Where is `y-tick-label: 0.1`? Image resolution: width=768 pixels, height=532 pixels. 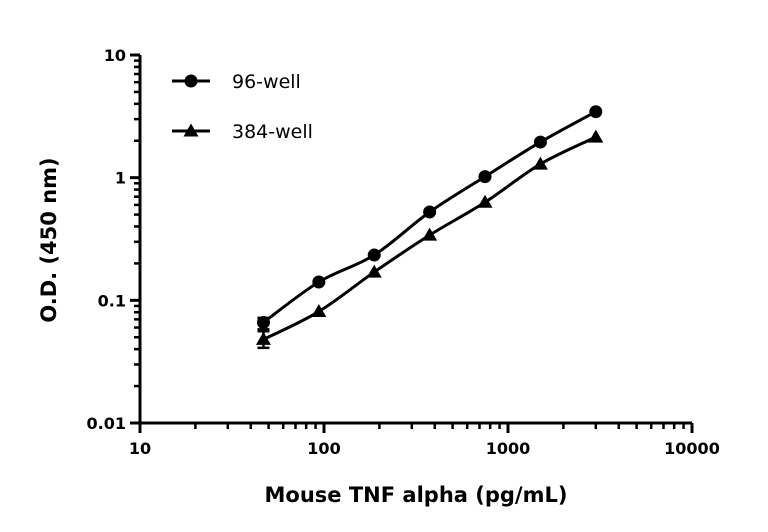 y-tick-label: 0.1 is located at coordinates (112, 300).